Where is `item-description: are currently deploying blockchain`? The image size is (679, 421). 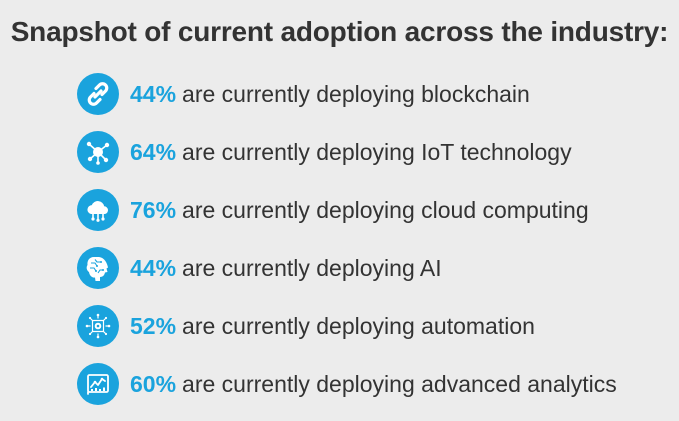 item-description: are currently deploying blockchain is located at coordinates (356, 94).